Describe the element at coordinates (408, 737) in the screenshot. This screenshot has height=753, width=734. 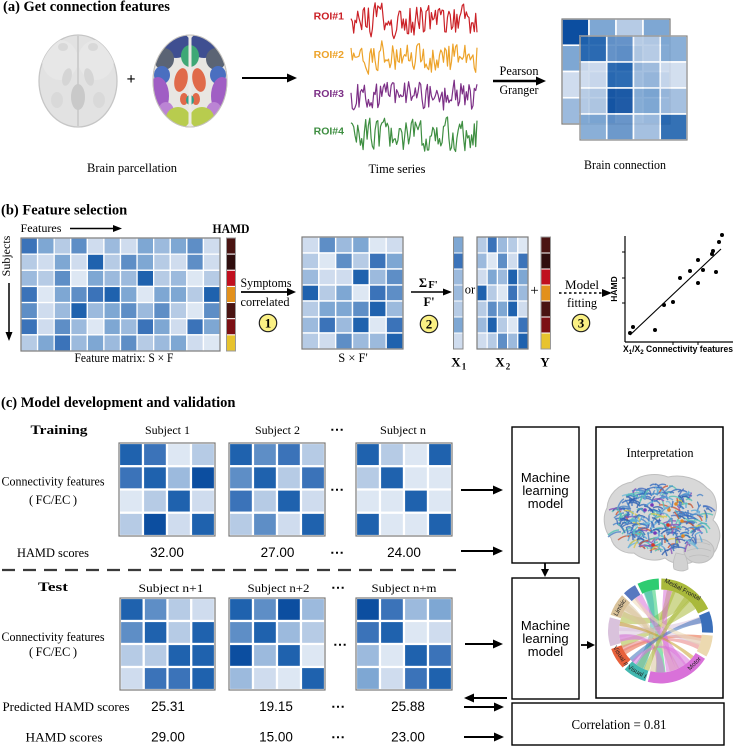
I see `svg-text: 23.00` at that location.